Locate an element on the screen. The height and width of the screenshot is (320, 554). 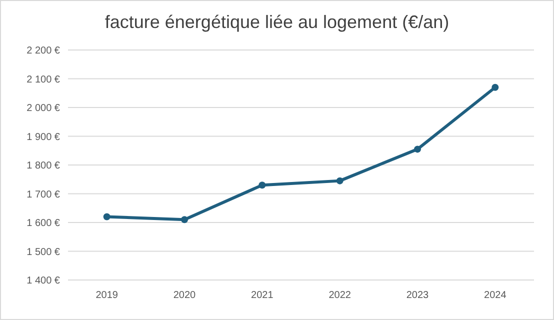
x-tick-label: 2022 is located at coordinates (340, 295).